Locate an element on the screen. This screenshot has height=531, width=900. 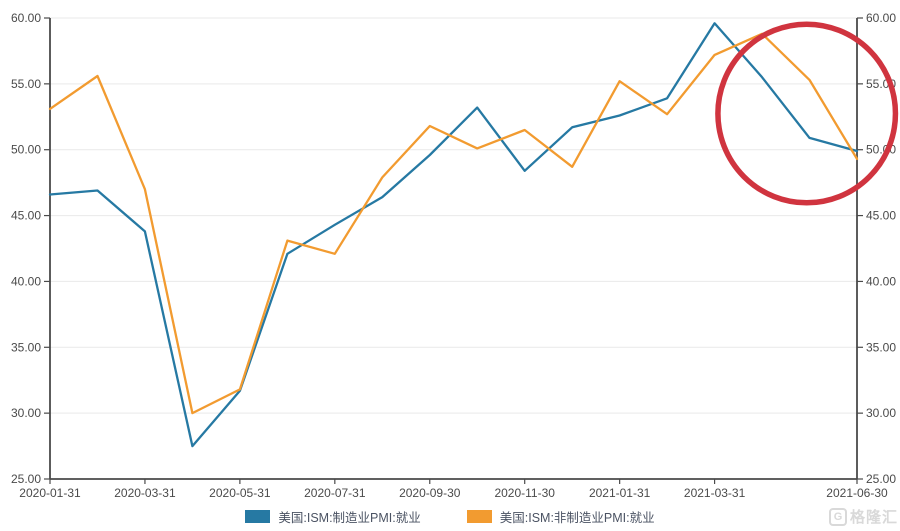
right-y-tick-label: 30.00 is located at coordinates (881, 413).